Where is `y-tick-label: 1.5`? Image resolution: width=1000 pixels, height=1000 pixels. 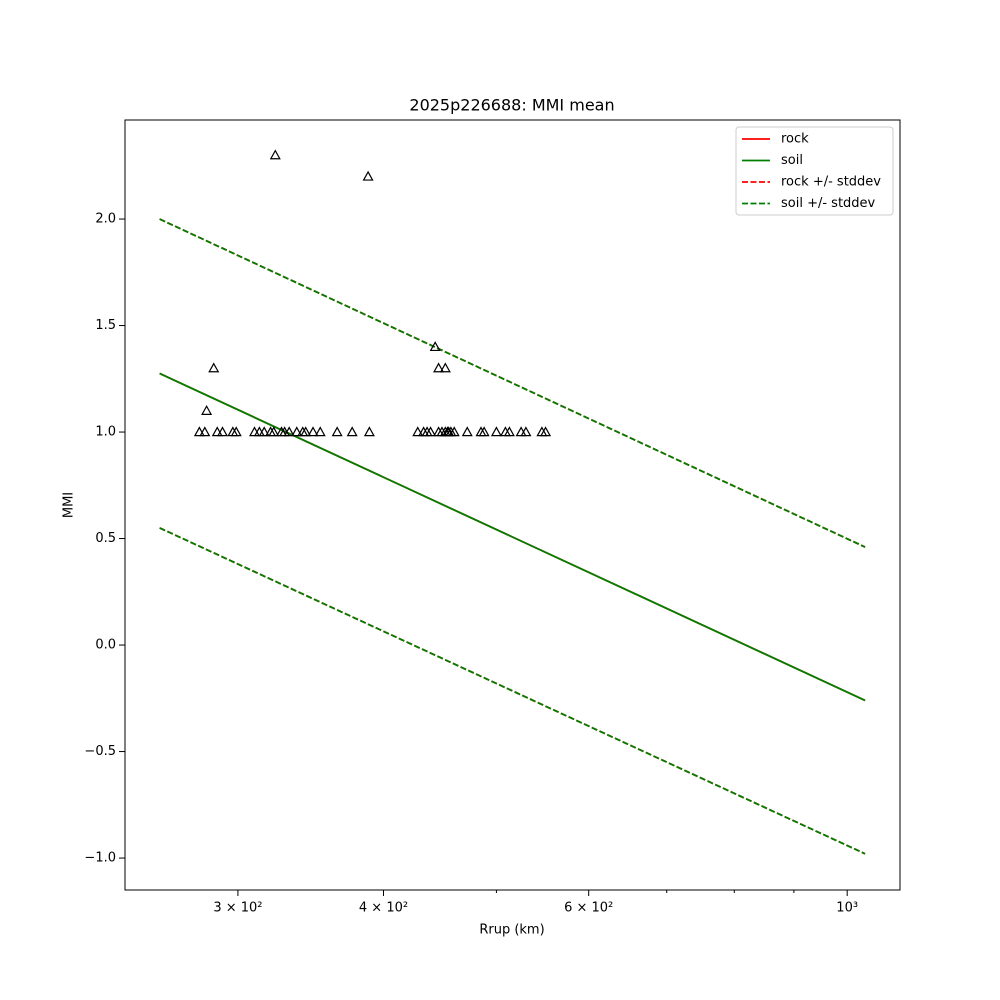 y-tick-label: 1.5 is located at coordinates (105, 325).